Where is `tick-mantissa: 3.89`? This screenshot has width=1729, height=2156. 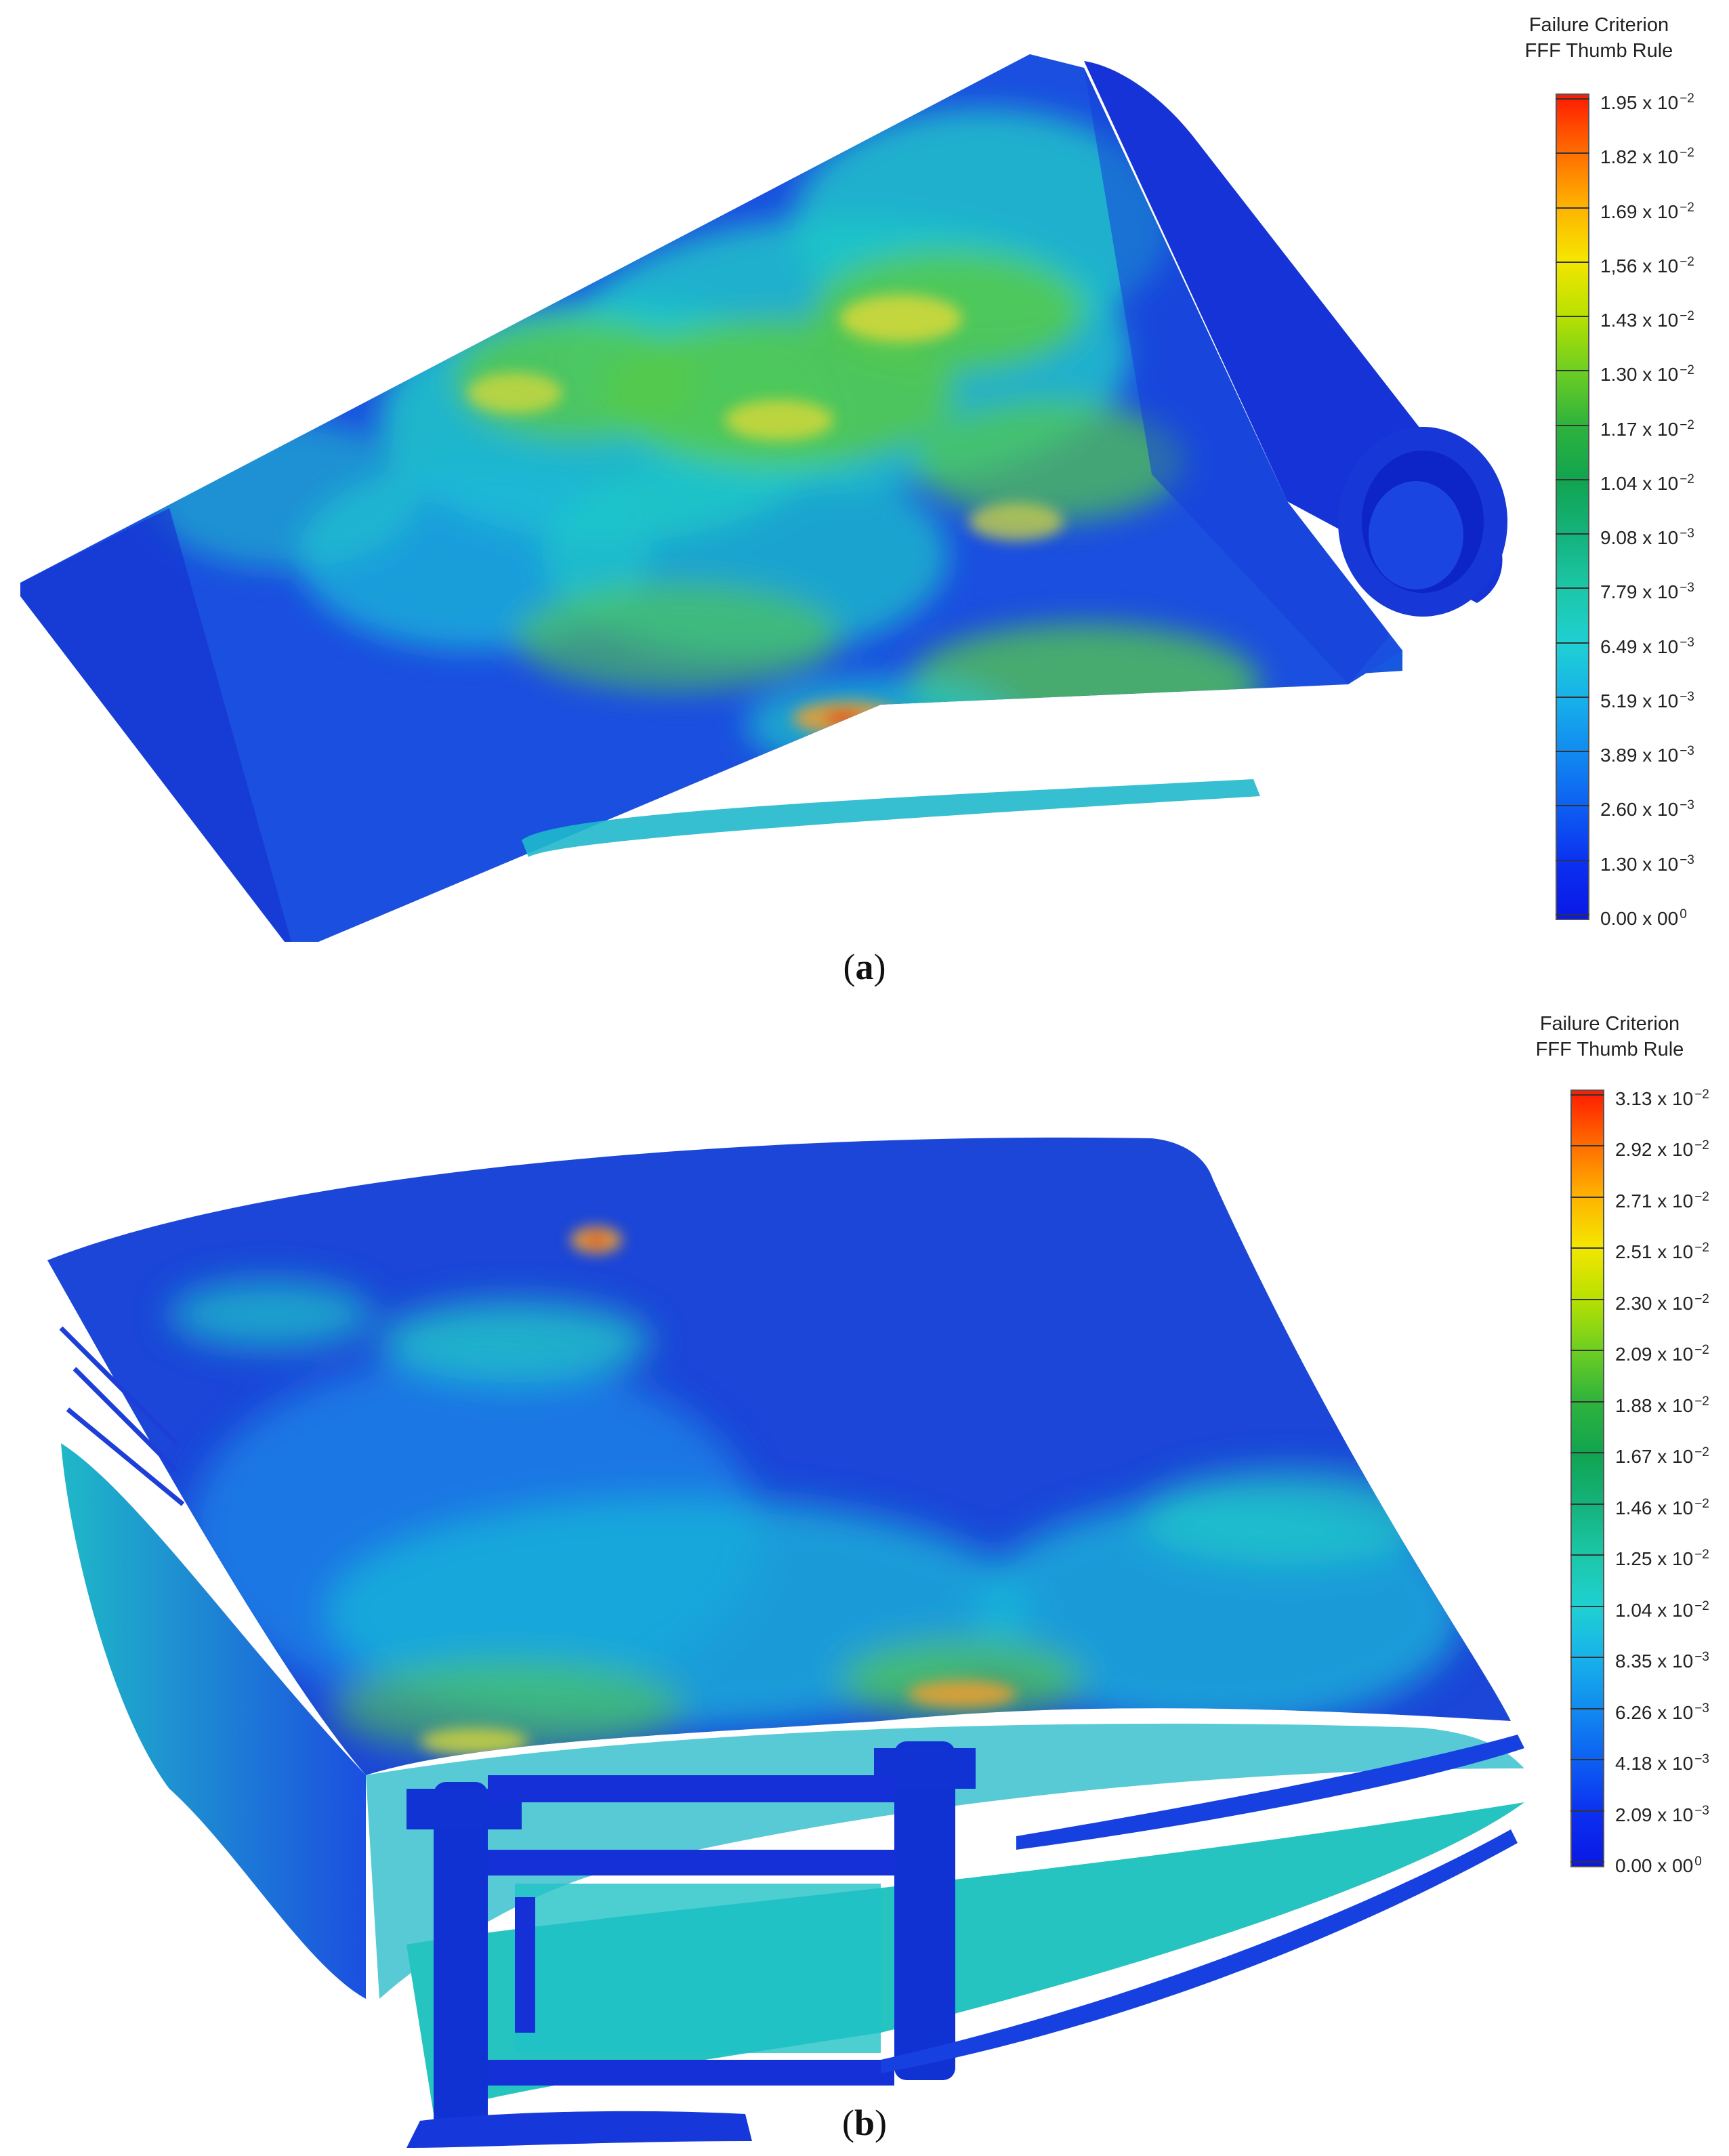
tick-mantissa: 3.89 is located at coordinates (1619, 755).